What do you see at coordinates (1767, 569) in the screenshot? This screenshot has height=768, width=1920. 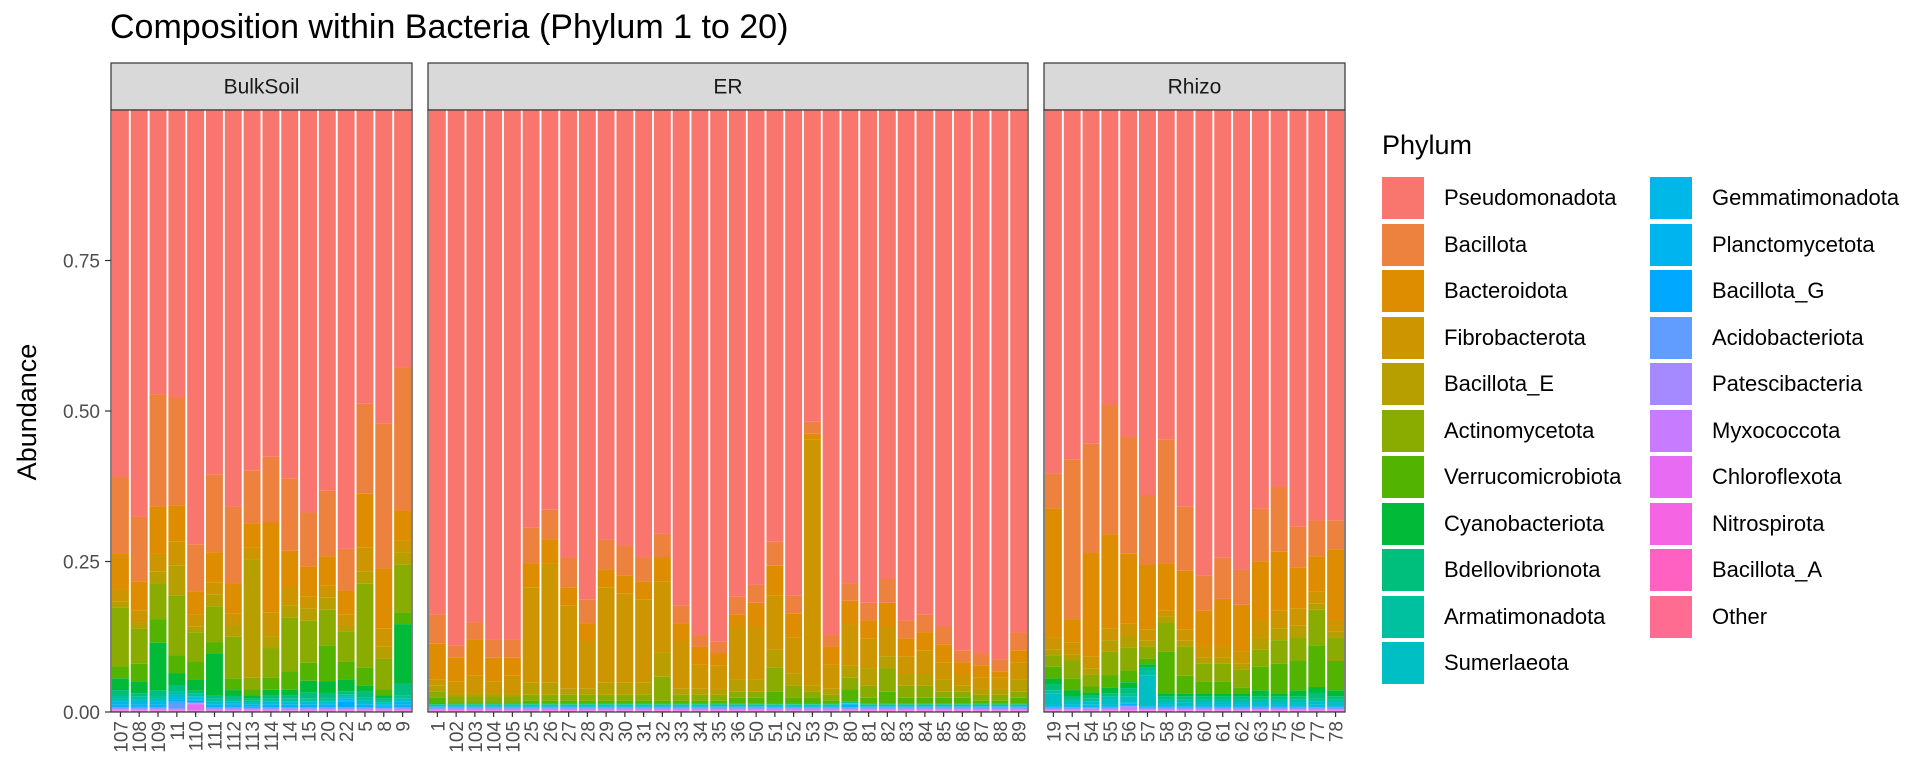 I see `legend-label: Bacillota_A` at bounding box center [1767, 569].